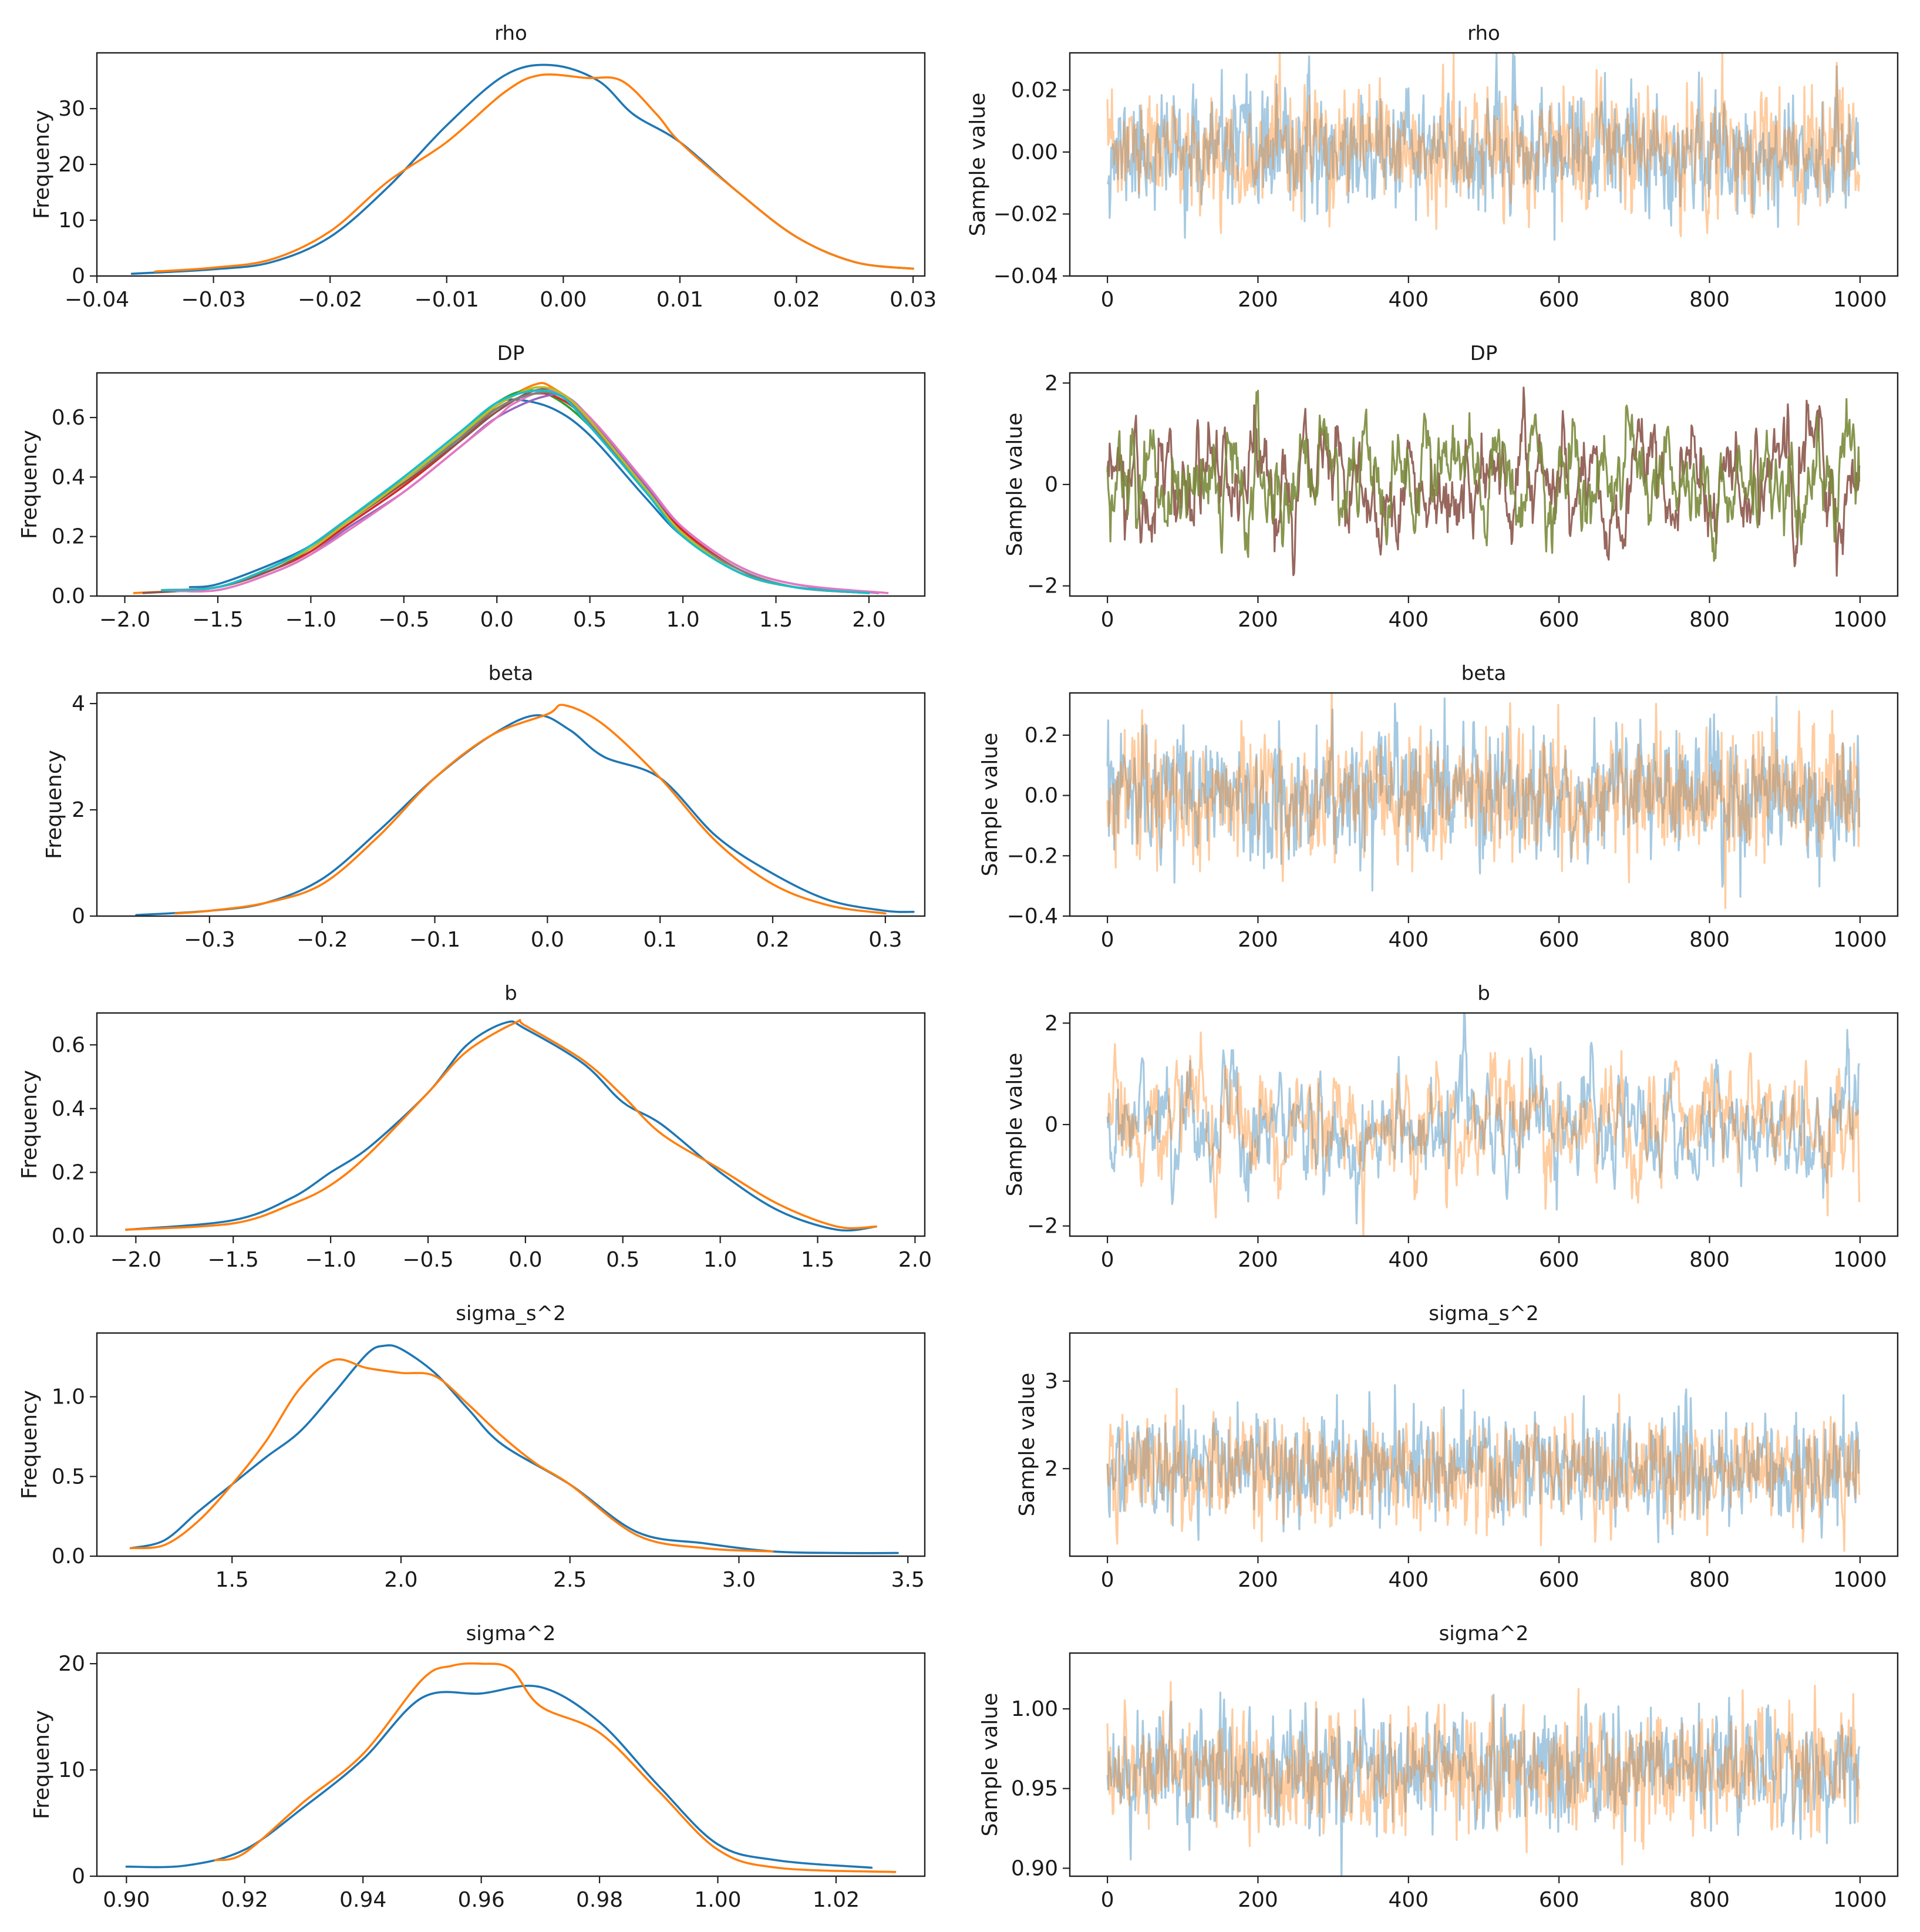  Describe the element at coordinates (71, 1664) in the screenshot. I see `sigma-2-density-ytick-label: 20` at that location.